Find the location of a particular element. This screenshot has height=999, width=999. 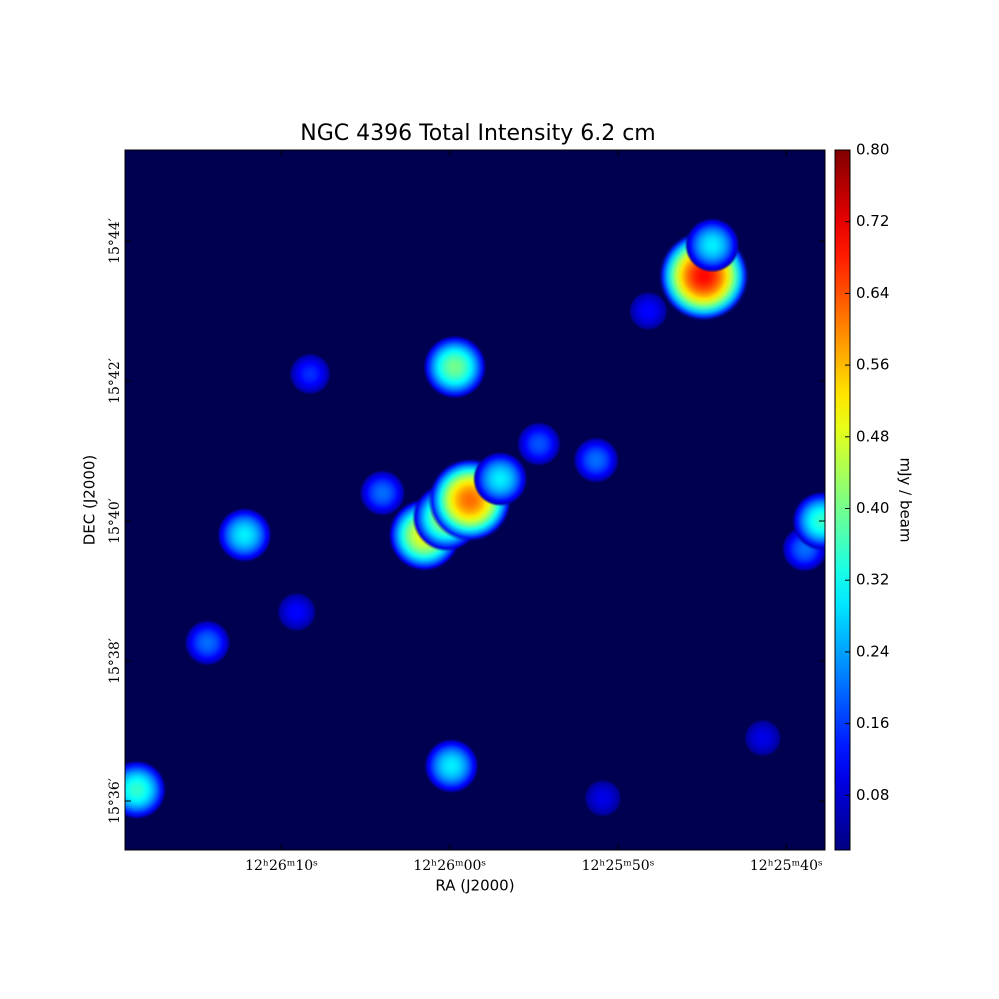

x-axis-label: RA (J2000) is located at coordinates (474, 886).